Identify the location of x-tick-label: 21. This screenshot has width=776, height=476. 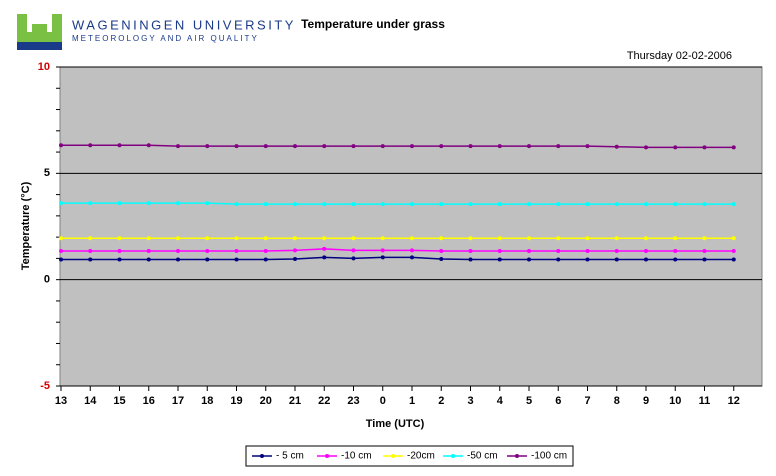
(295, 401).